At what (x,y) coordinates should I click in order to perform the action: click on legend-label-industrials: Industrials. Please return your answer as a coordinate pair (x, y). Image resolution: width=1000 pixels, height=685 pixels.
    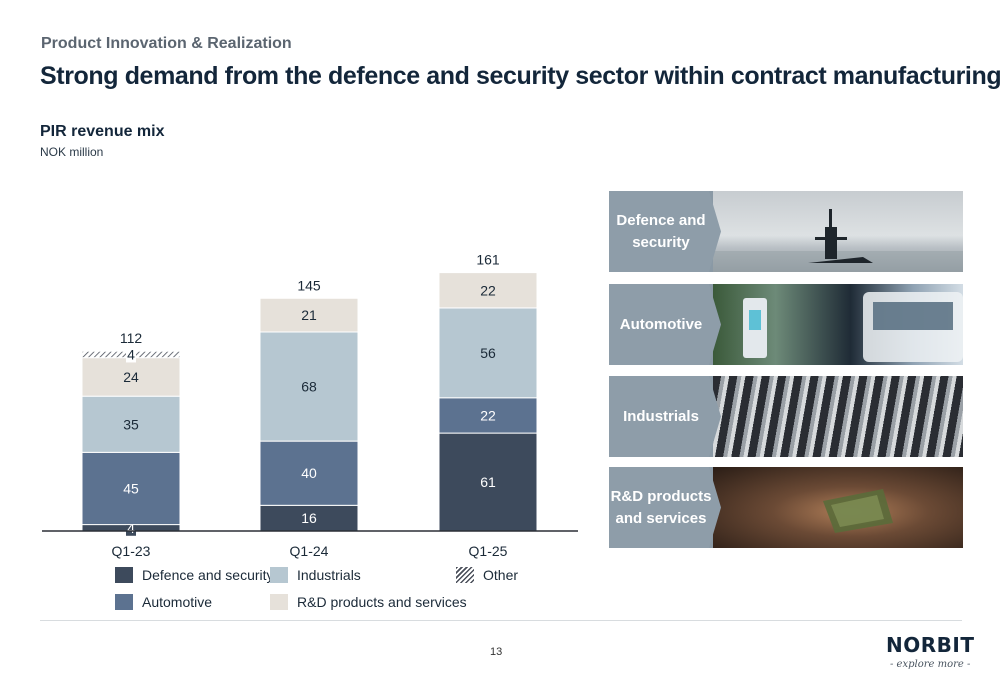
    Looking at the image, I should click on (329, 575).